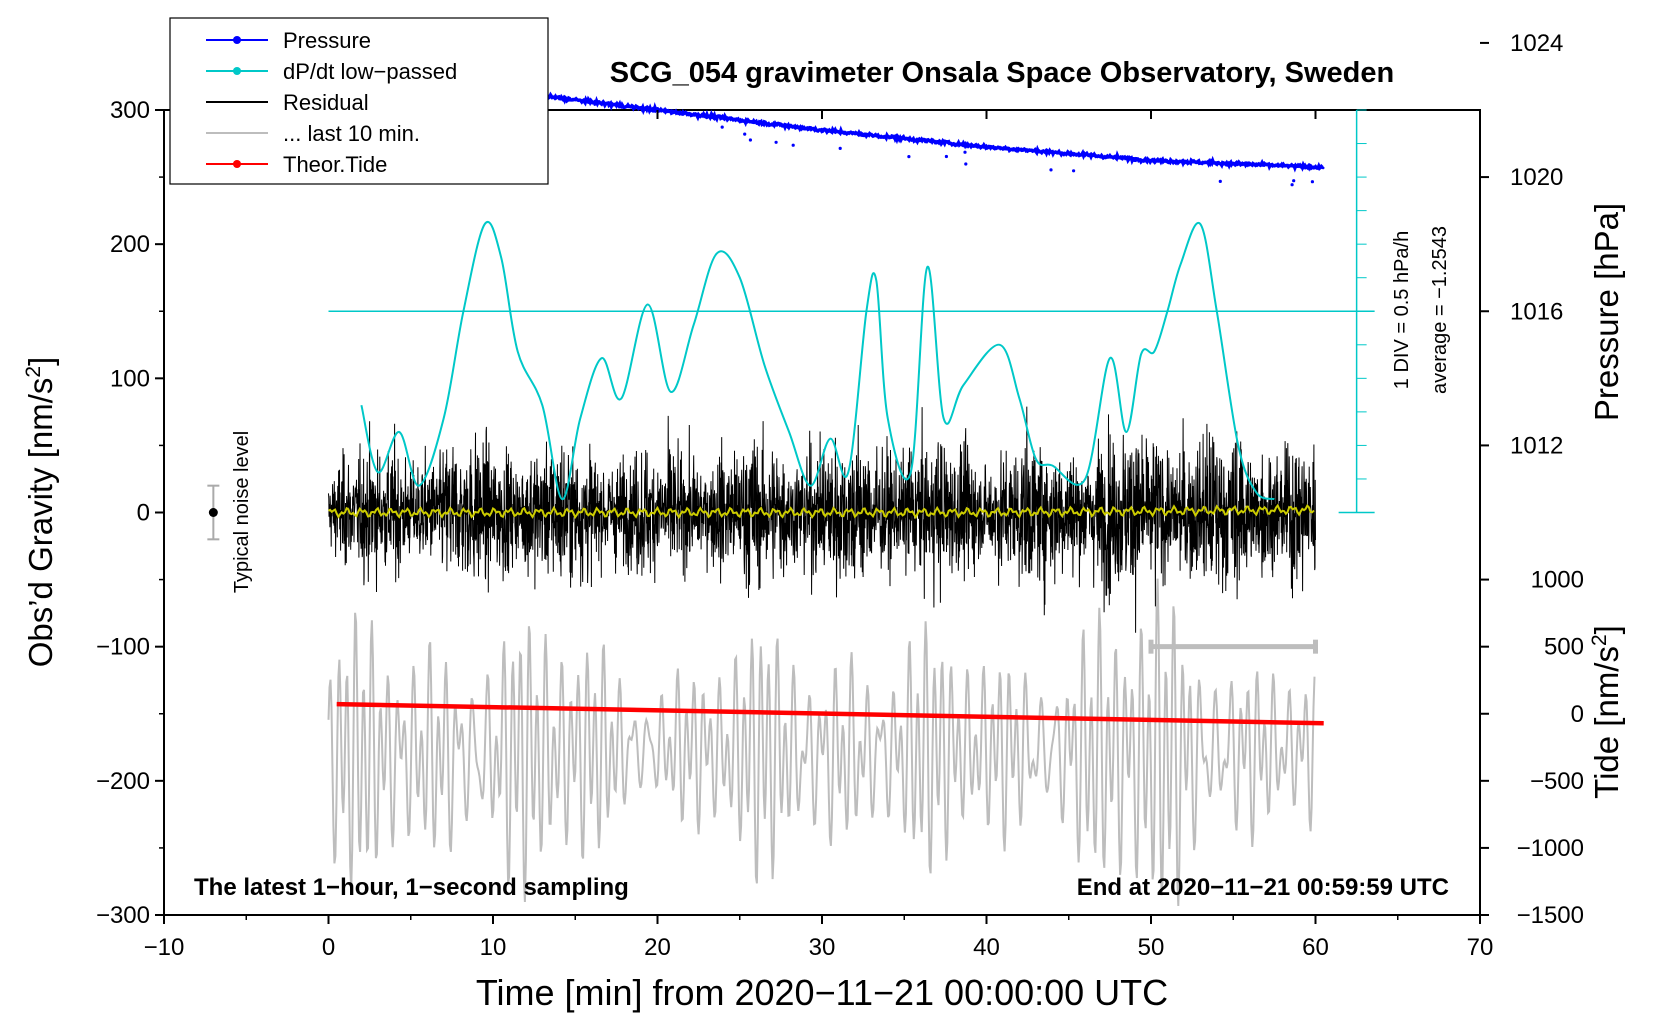 This screenshot has width=1660, height=1020. I want to click on dpdt-scale-label-1: 1 DIV = 0.5 hPa/h, so click(1402, 310).